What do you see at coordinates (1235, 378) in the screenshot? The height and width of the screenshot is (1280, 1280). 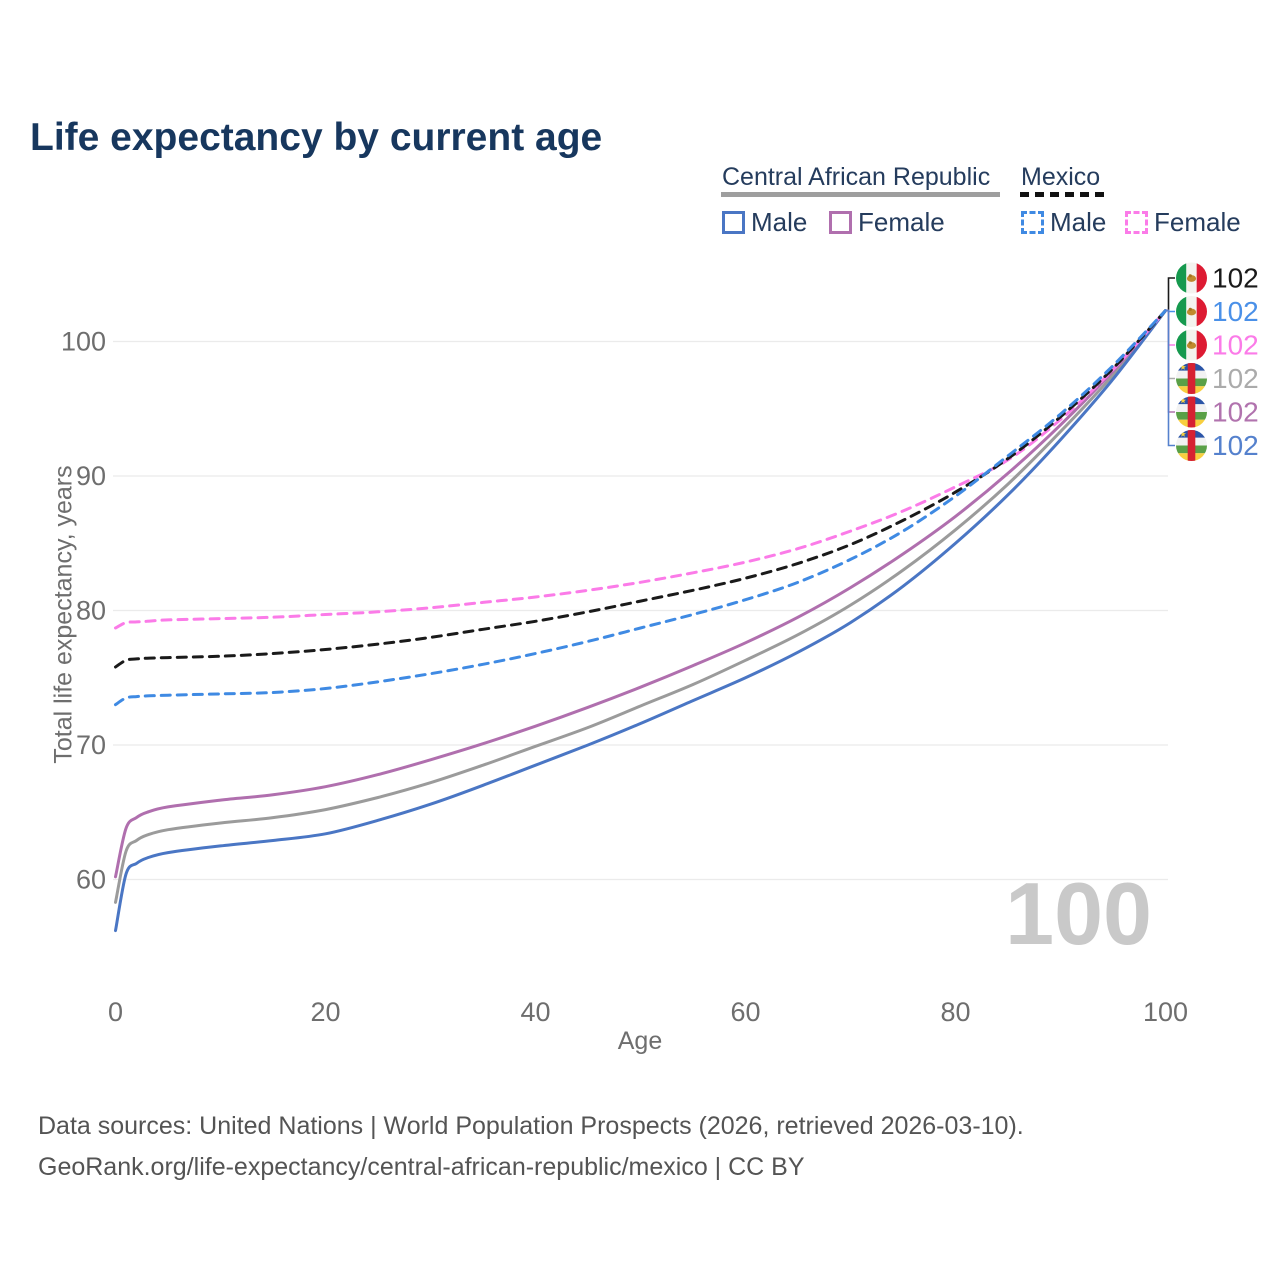 I see `end-value-car-total: 102` at bounding box center [1235, 378].